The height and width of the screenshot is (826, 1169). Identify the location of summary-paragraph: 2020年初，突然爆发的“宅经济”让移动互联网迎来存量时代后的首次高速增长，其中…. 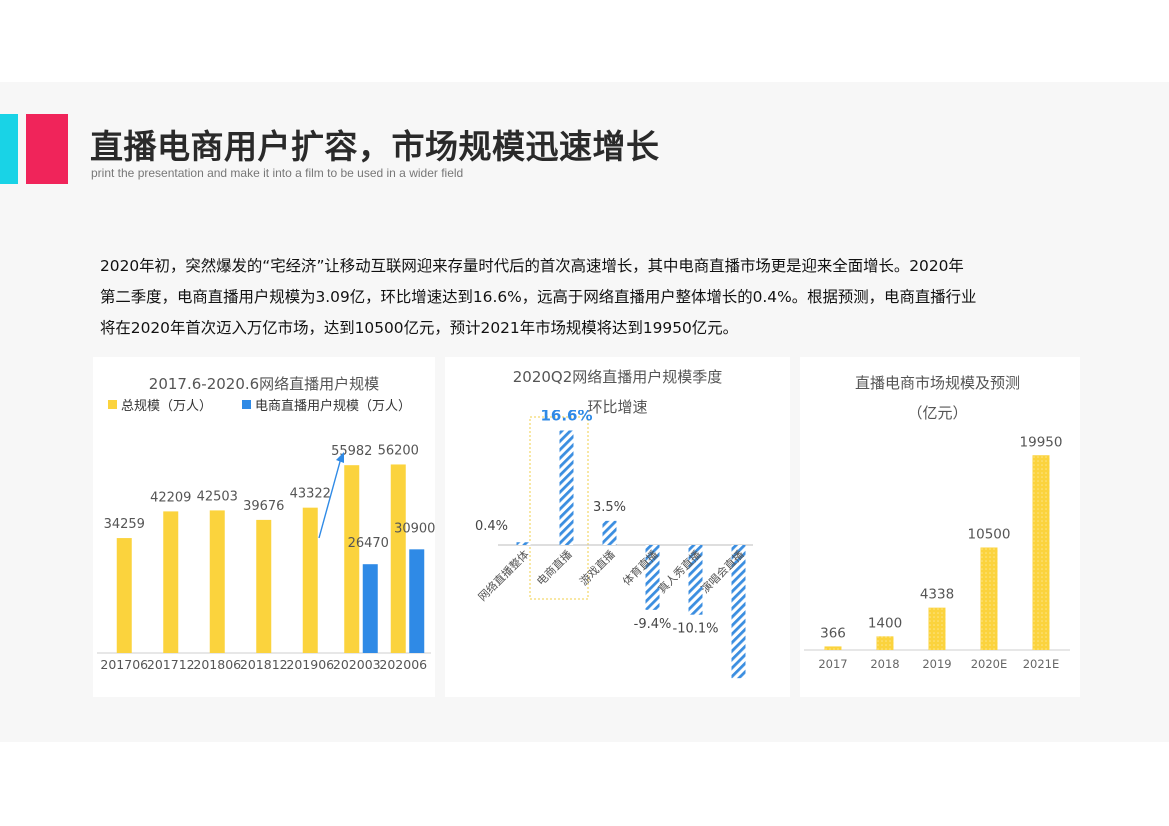
(590, 297).